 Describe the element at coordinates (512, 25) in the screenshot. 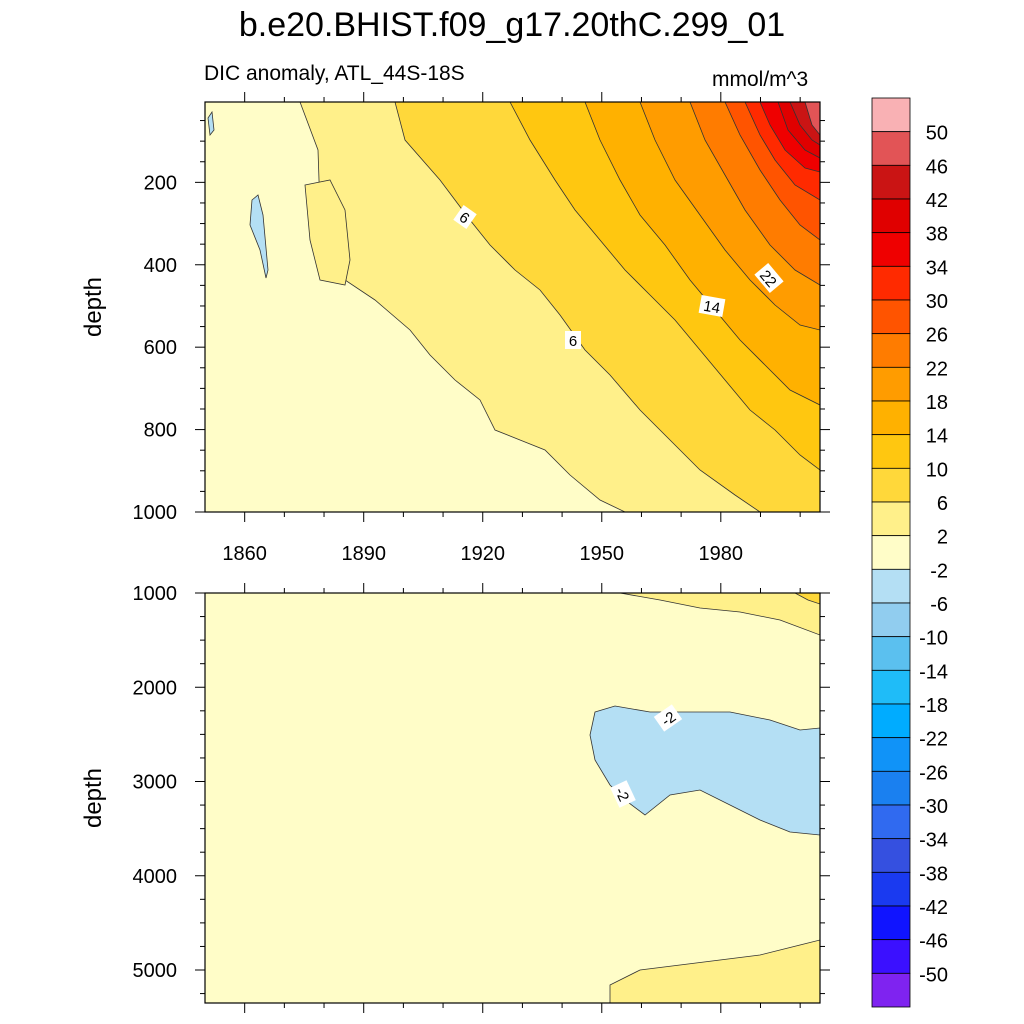

I see `chart-title: b.e20.BHIST.f09_g17.20thC.299_01` at that location.